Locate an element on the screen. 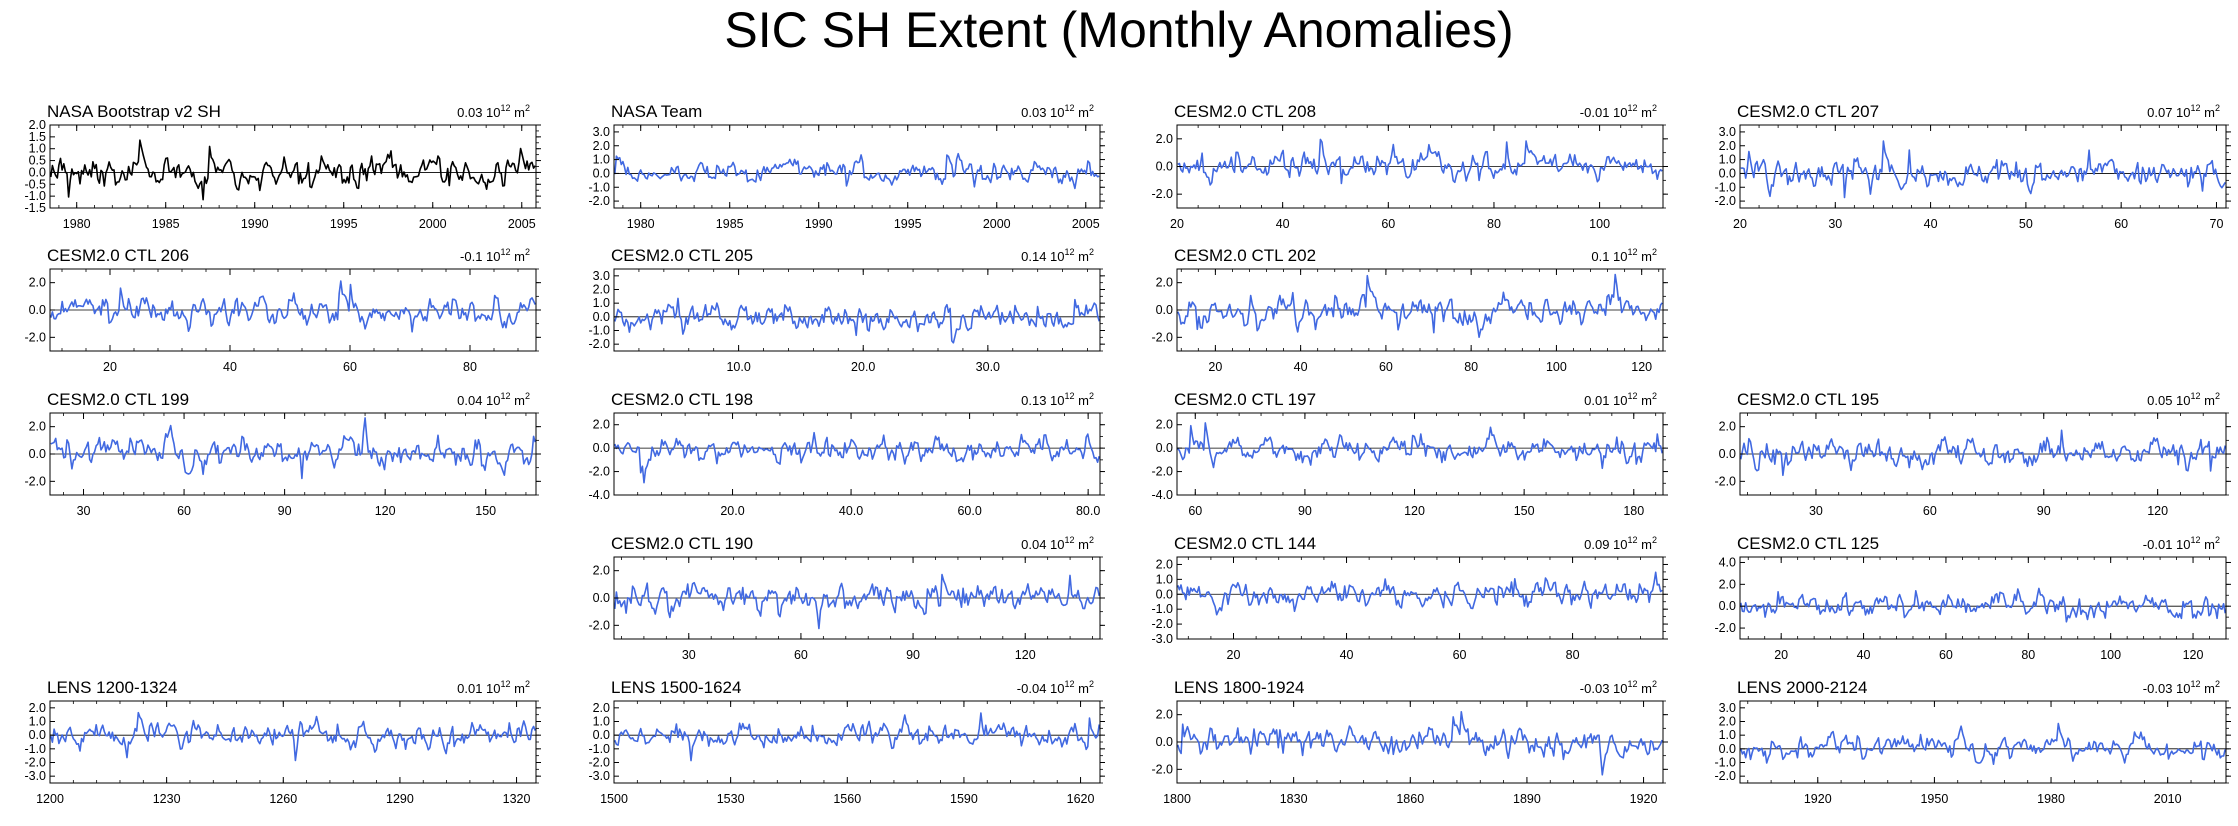 The image size is (2238, 826). x-tick-label: 10.0 is located at coordinates (738, 367).